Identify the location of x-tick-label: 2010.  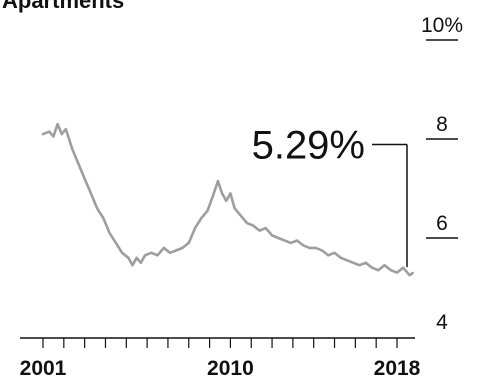
(230, 368).